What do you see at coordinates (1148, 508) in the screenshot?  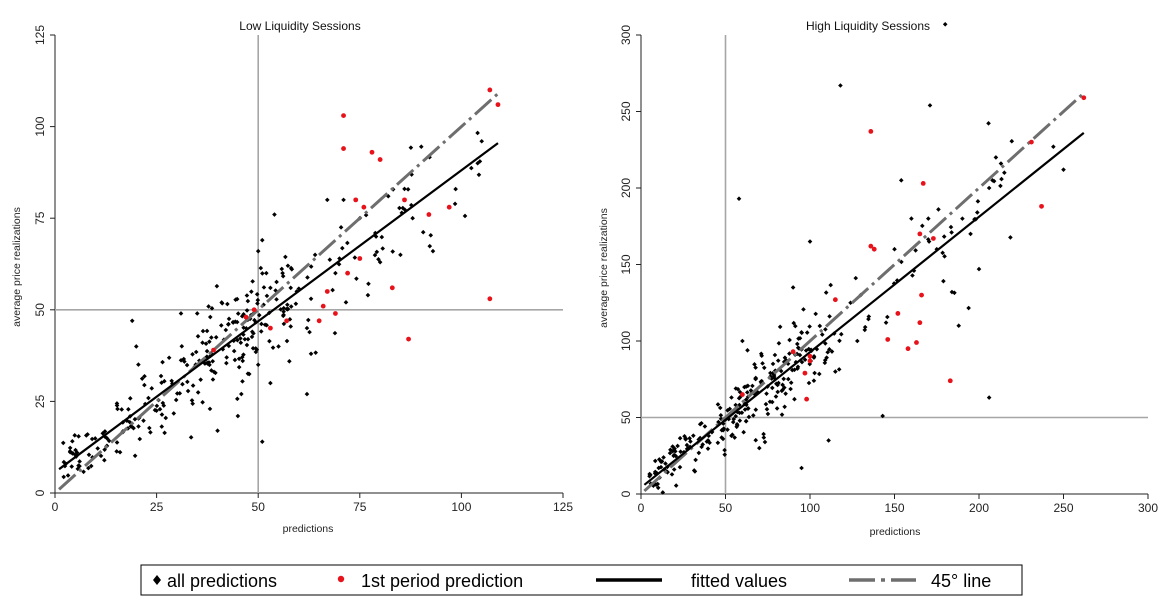 I see `x-tick-label: 300` at bounding box center [1148, 508].